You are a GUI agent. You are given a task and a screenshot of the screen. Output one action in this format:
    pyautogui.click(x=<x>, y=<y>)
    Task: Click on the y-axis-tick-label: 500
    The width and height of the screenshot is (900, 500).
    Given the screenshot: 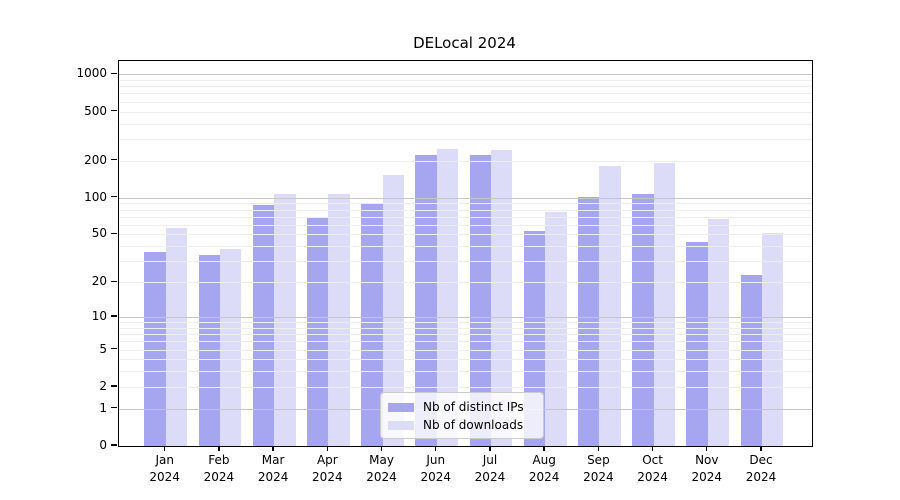 What is the action you would take?
    pyautogui.click(x=95, y=110)
    